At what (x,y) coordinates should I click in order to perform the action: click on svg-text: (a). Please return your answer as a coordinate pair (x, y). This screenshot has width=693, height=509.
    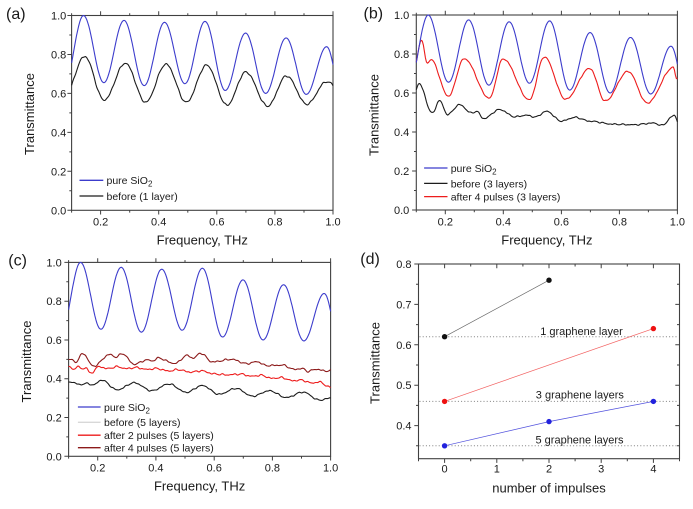
    Looking at the image, I should click on (16, 14).